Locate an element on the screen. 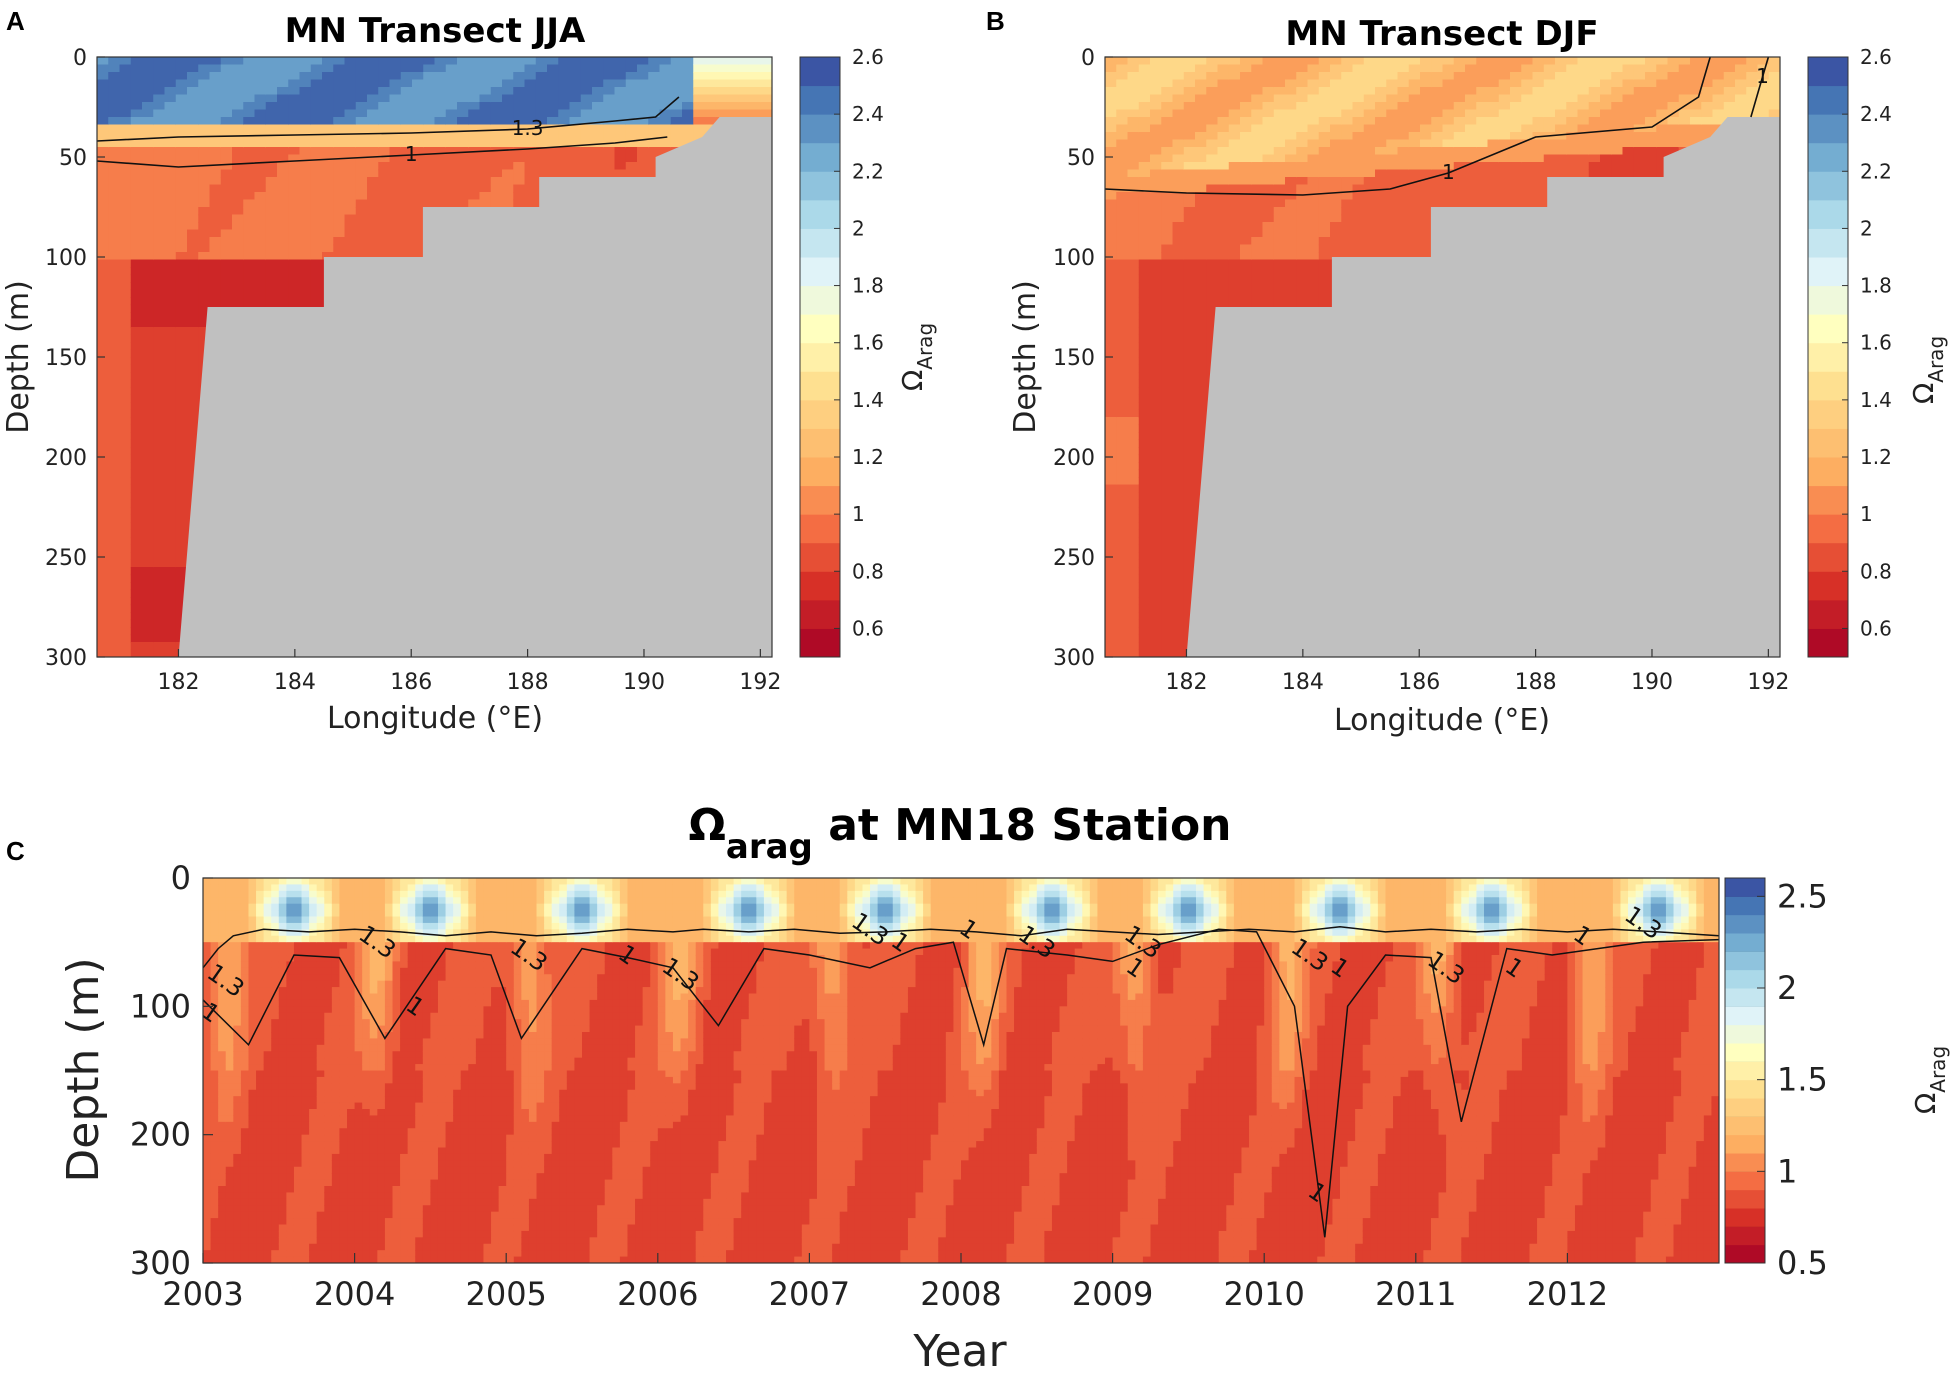 The width and height of the screenshot is (1955, 1374). panel-label-c: C is located at coordinates (15, 851).